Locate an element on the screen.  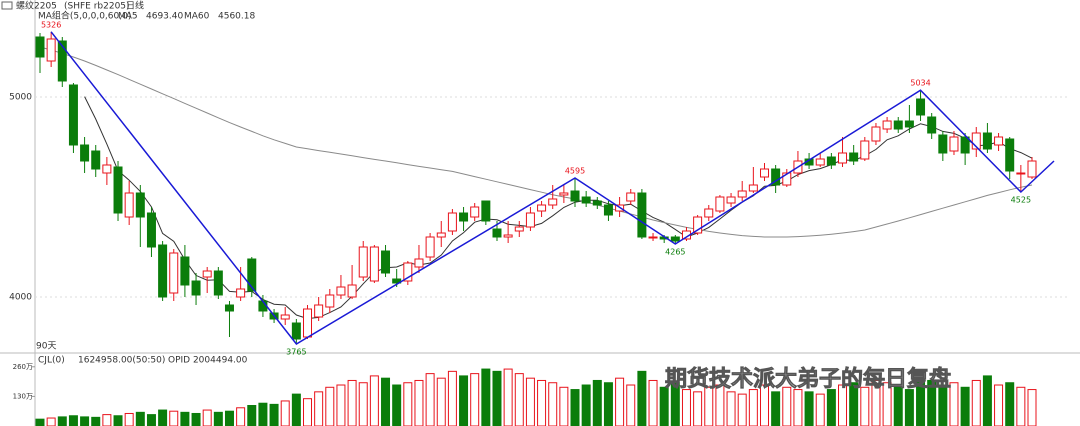
volume-title: CJL(0) is located at coordinates (51, 361).